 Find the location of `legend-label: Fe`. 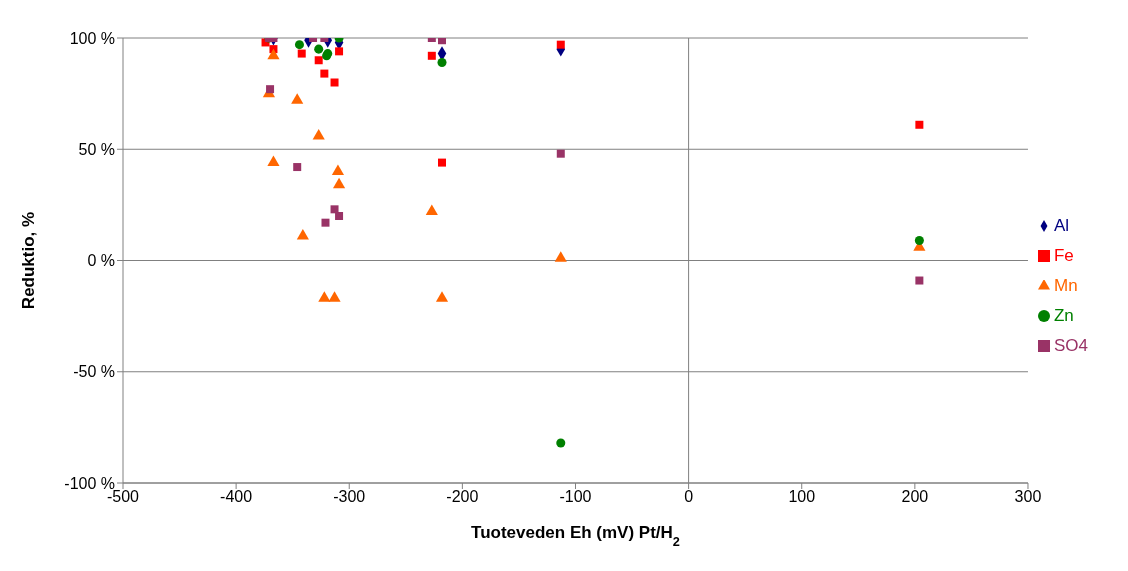

legend-label: Fe is located at coordinates (1063, 255).